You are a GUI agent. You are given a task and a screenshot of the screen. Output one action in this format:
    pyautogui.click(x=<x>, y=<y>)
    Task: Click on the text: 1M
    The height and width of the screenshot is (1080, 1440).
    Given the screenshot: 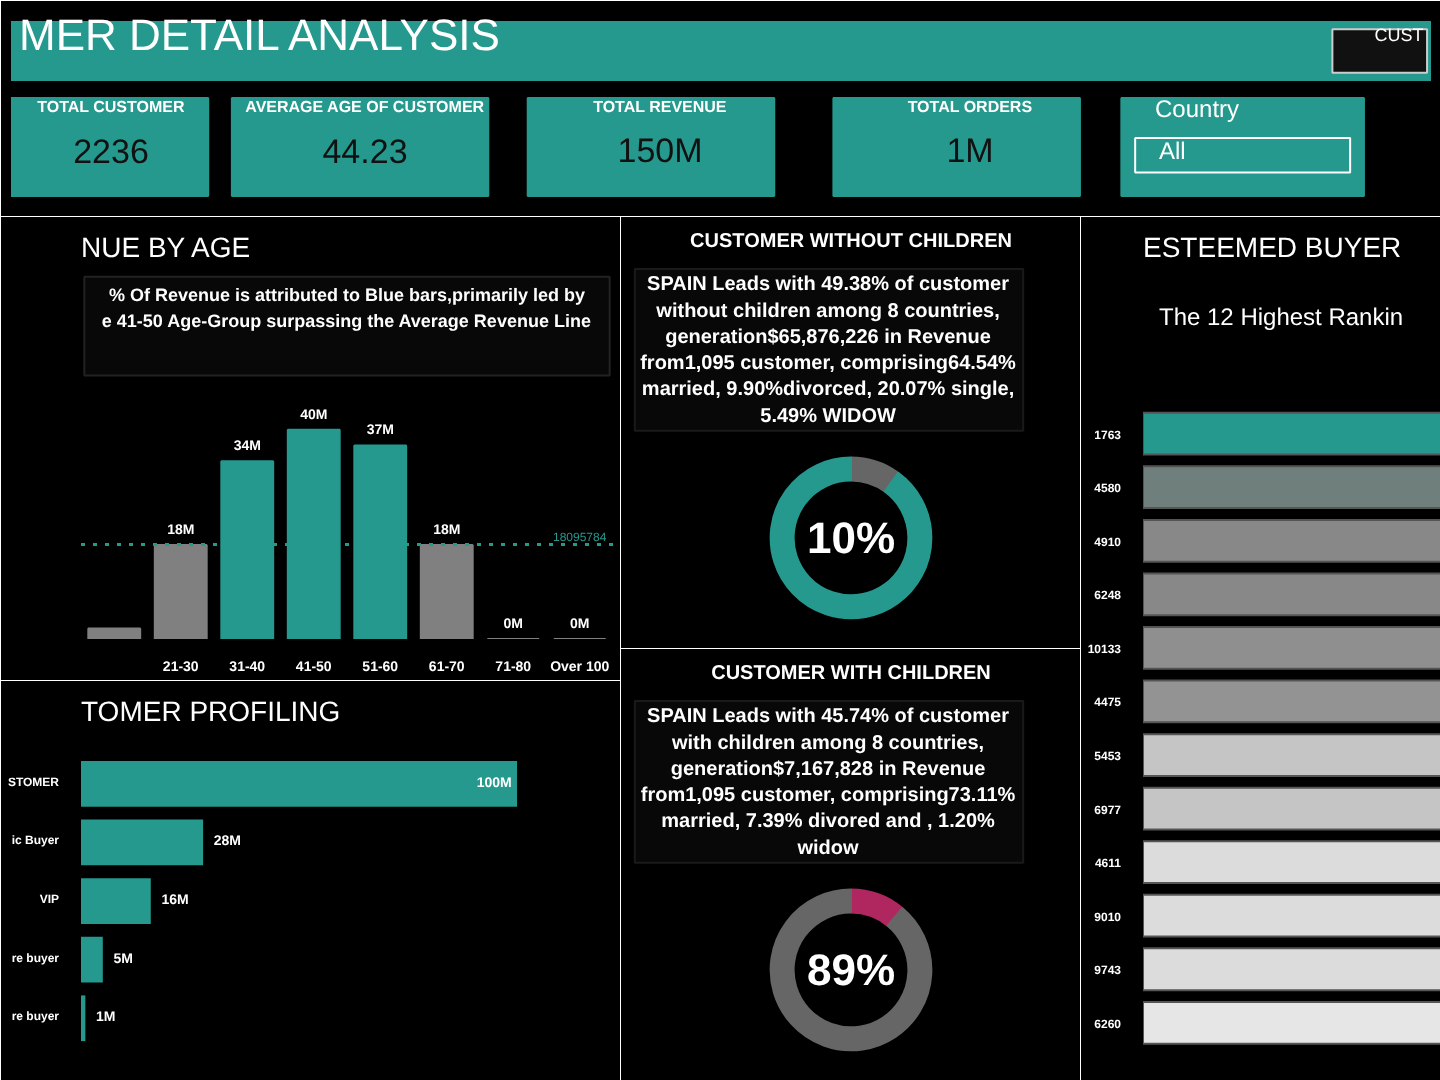 What is the action you would take?
    pyautogui.click(x=970, y=151)
    